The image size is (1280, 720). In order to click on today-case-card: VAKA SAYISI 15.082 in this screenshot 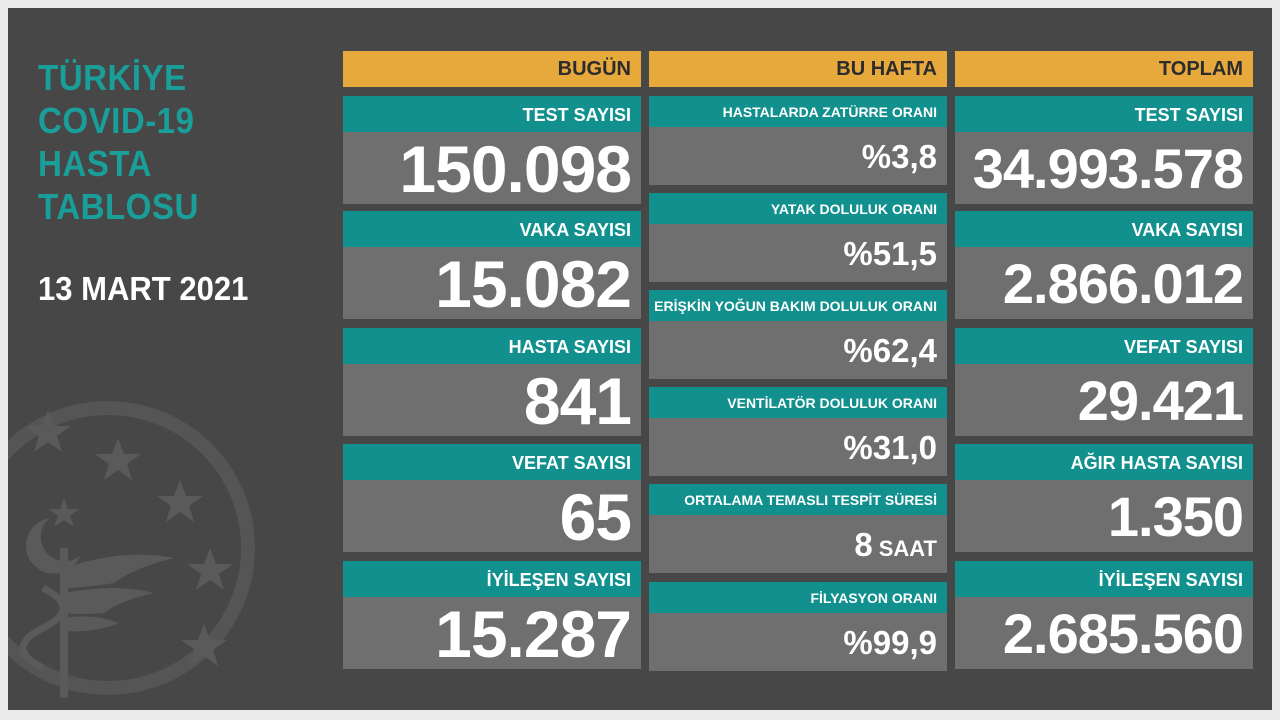, I will do `click(492, 265)`.